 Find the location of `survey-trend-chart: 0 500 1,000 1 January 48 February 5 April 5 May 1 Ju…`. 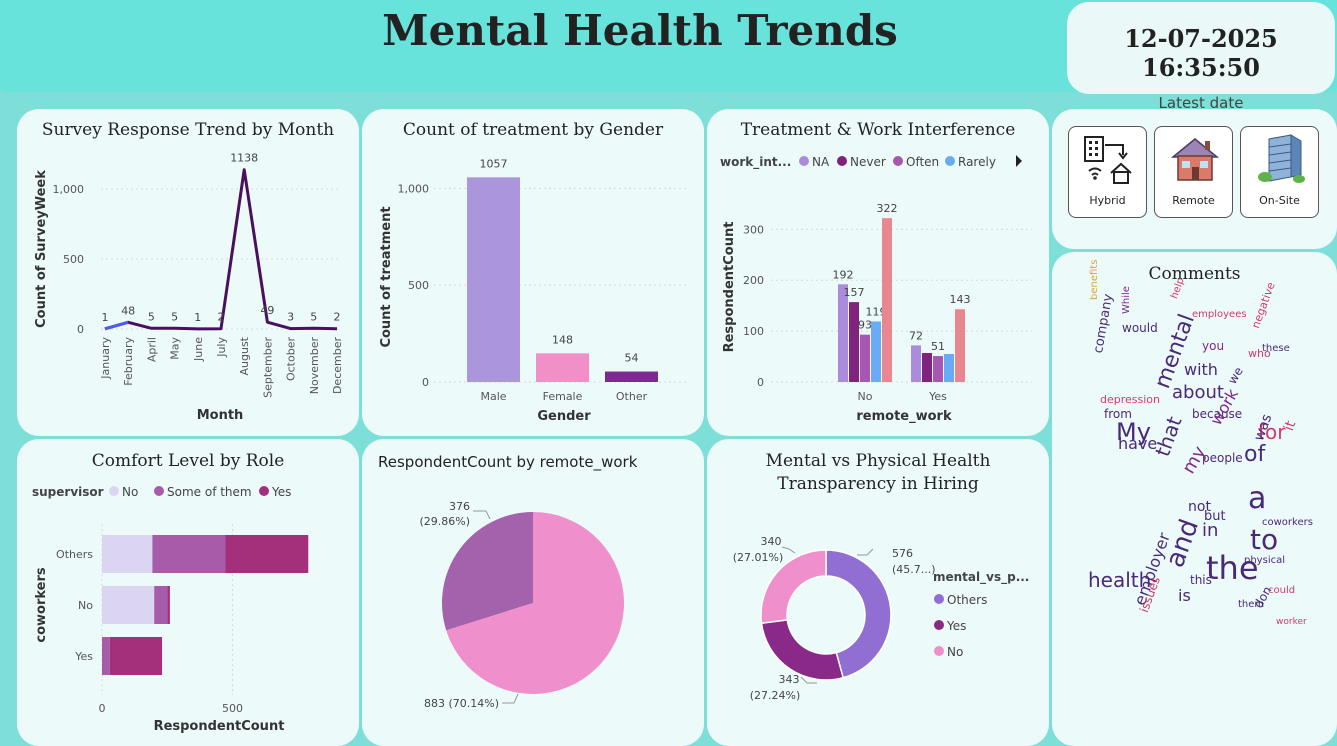

survey-trend-chart: 0 500 1,000 1 January 48 February 5 April 5 May 1 Ju… is located at coordinates (188, 272).